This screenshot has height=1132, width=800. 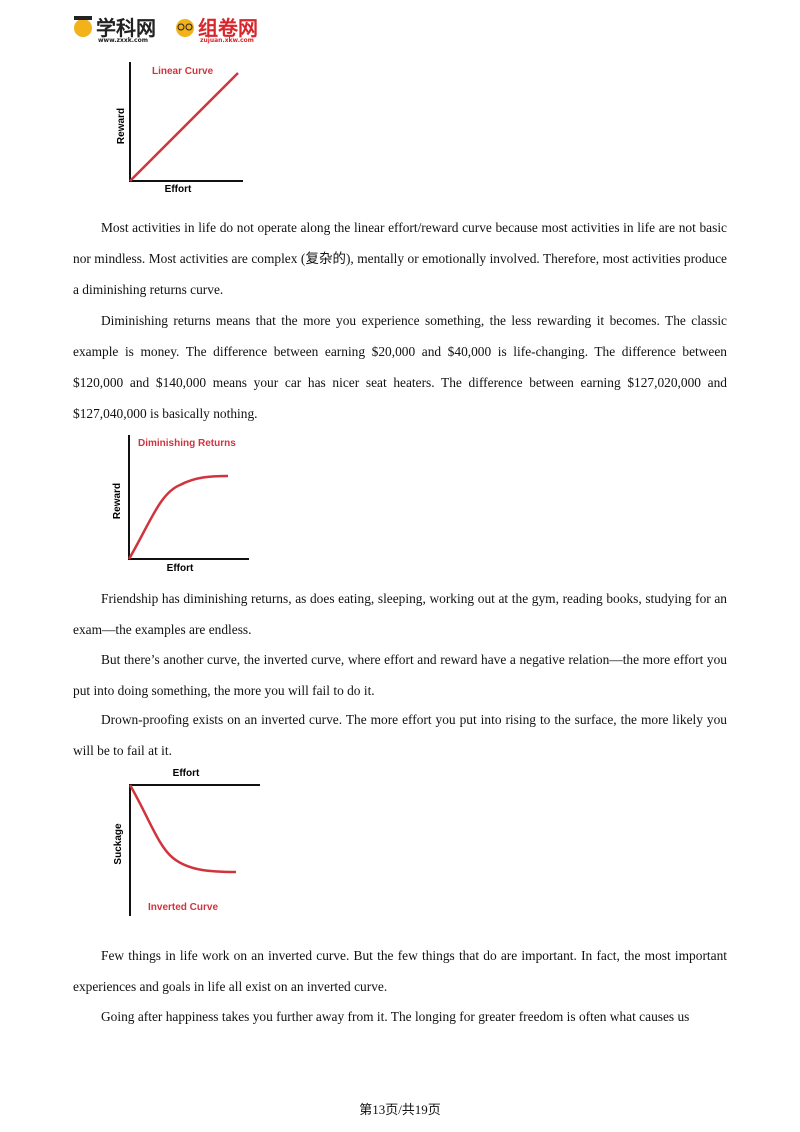 I want to click on page-number: 第13页/共19页, so click(x=400, y=1109).